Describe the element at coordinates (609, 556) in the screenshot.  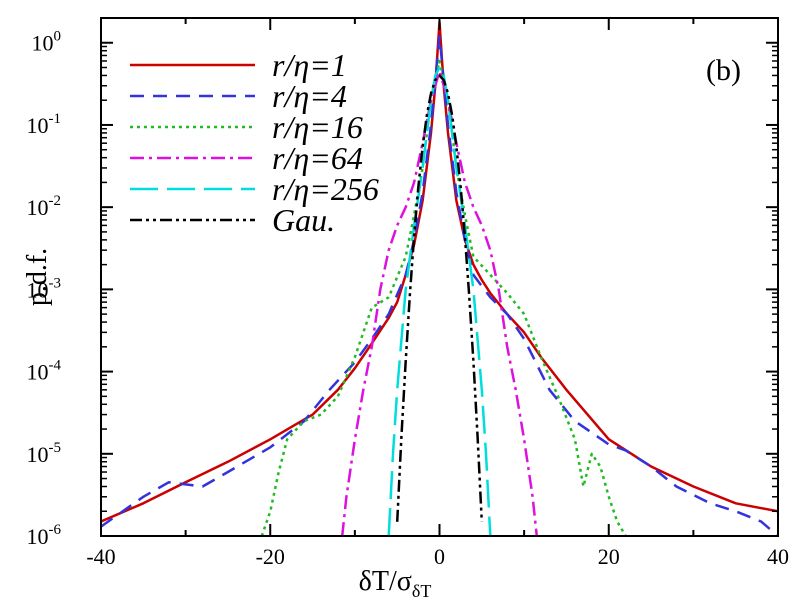
I see `x-tick-label: 20` at that location.